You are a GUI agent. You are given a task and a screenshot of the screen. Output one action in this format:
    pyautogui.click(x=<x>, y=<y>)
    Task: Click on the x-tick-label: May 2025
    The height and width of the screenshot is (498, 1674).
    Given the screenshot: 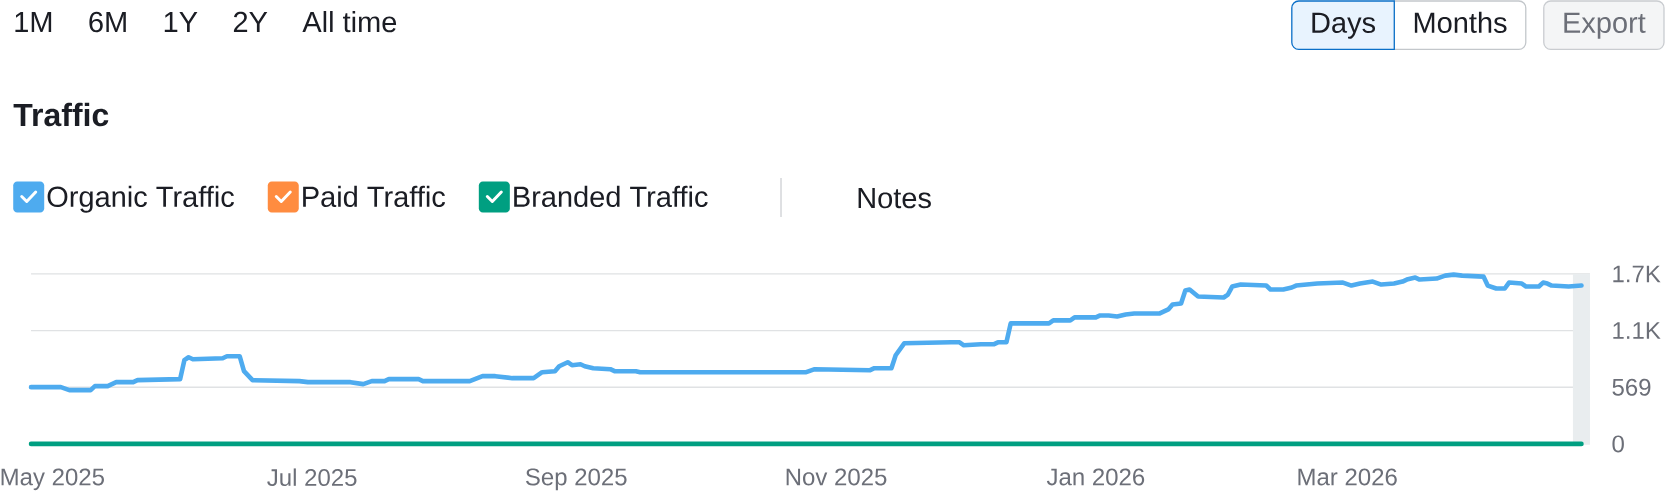 What is the action you would take?
    pyautogui.click(x=52, y=479)
    